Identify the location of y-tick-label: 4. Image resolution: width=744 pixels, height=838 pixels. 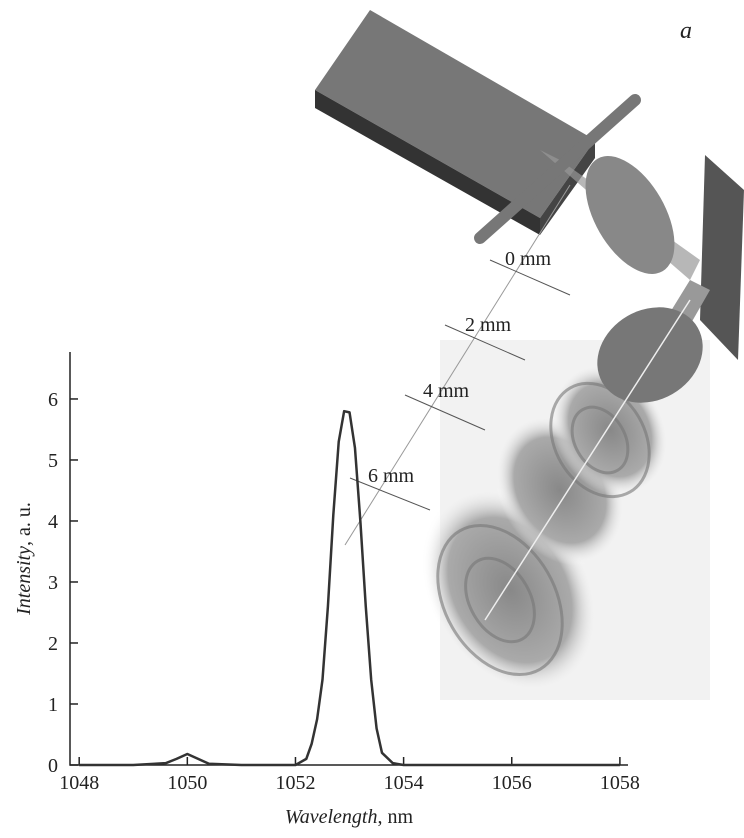
(53, 522).